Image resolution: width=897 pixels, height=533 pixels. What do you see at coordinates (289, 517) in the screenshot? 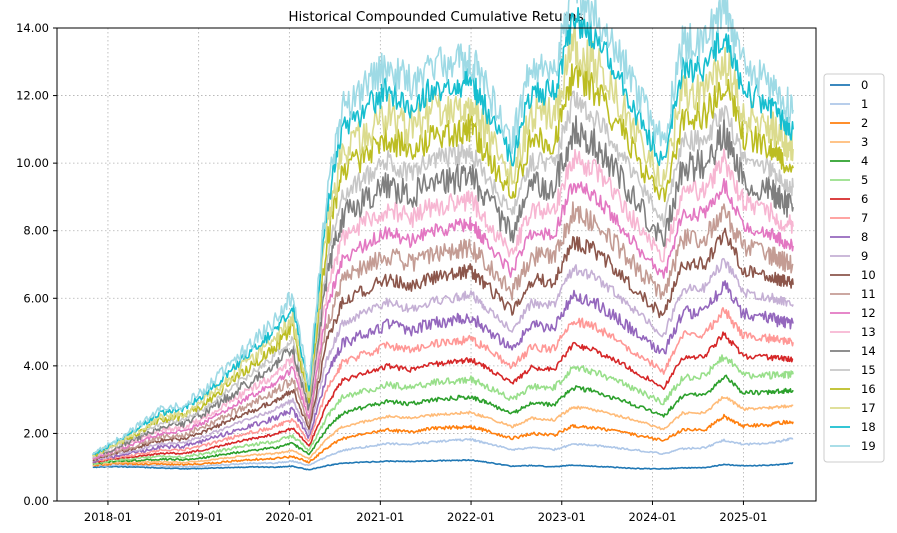
I see `x-tick-label: 2020-01` at bounding box center [289, 517].